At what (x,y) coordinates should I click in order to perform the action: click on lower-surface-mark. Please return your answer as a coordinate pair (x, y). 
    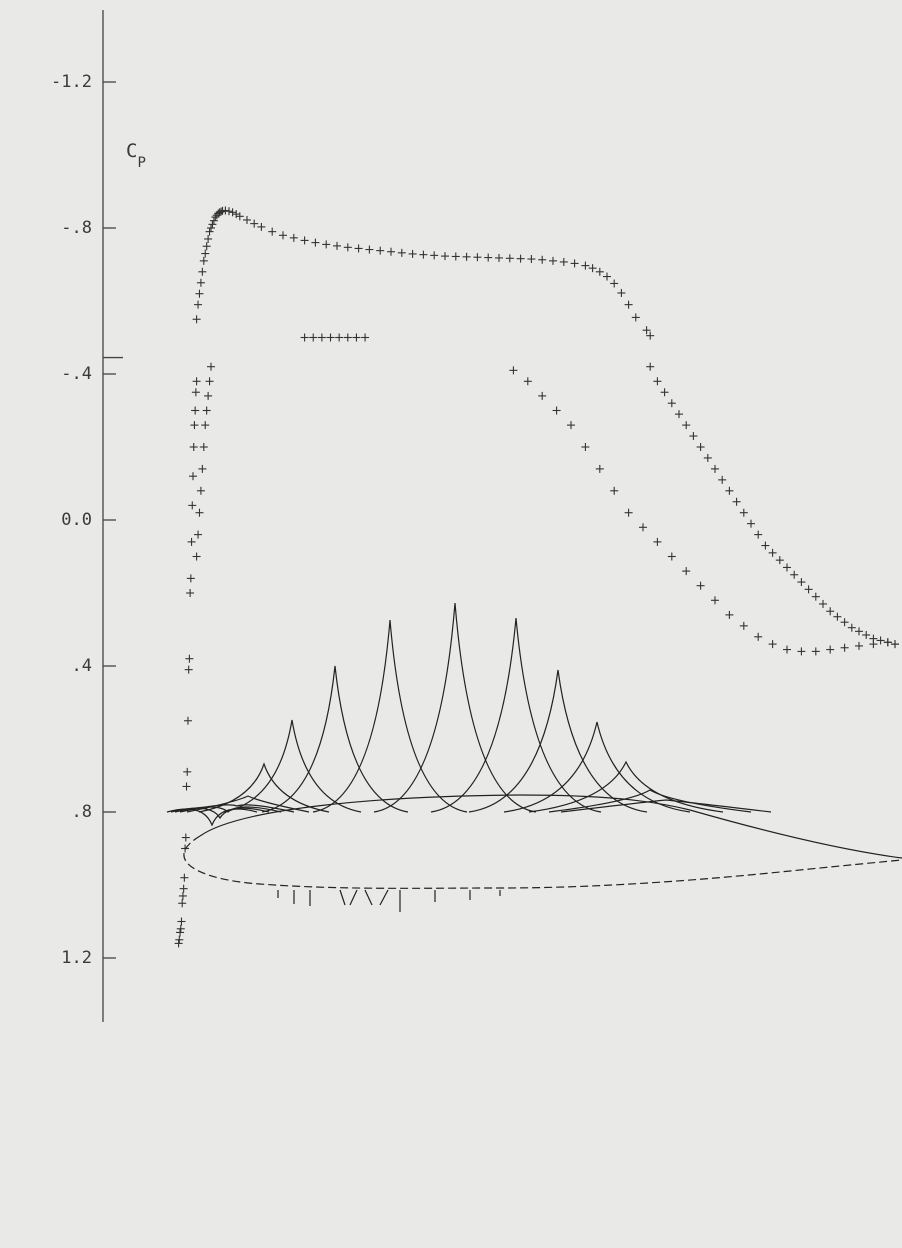
    Looking at the image, I should click on (368, 897).